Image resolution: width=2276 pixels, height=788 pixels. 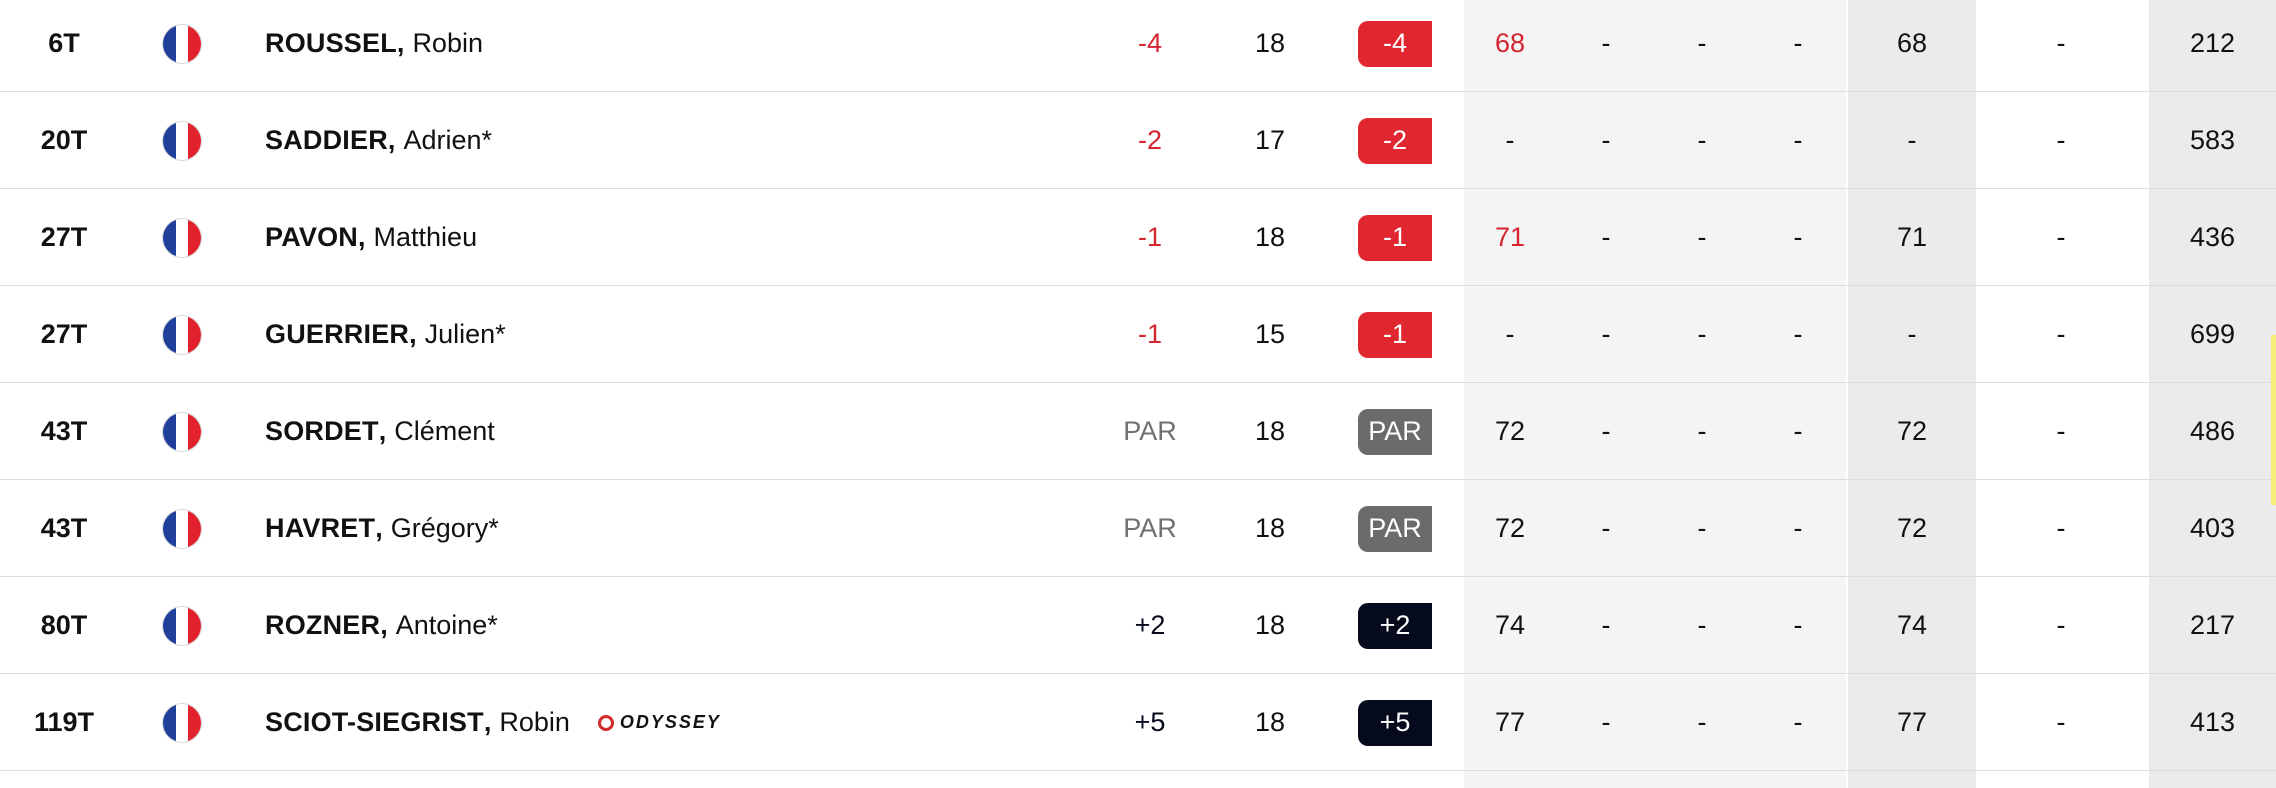 I want to click on total-score: 71, so click(x=1912, y=237).